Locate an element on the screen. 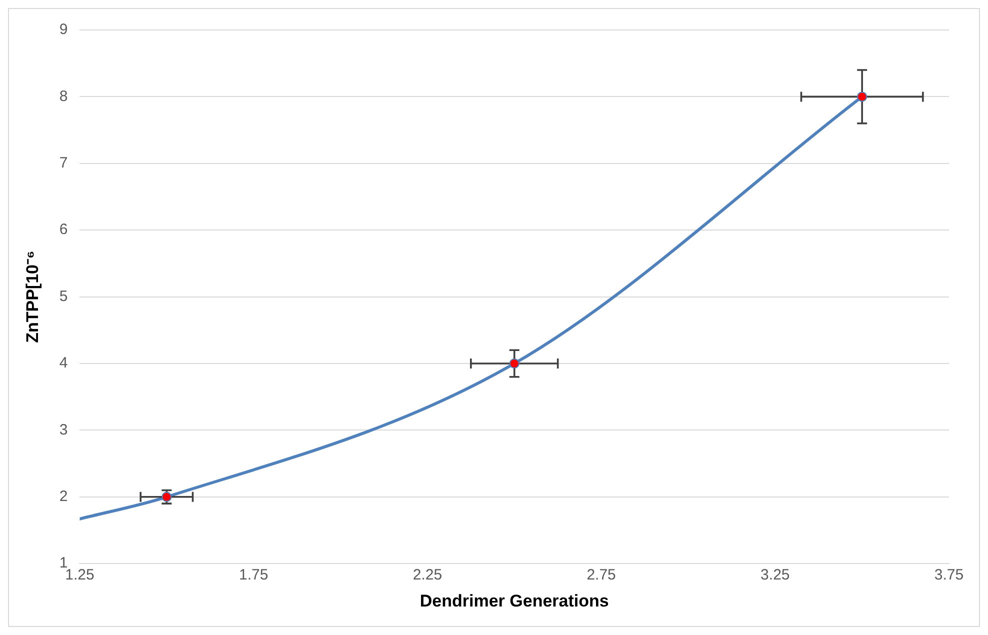 The width and height of the screenshot is (988, 635). point is located at coordinates (167, 497).